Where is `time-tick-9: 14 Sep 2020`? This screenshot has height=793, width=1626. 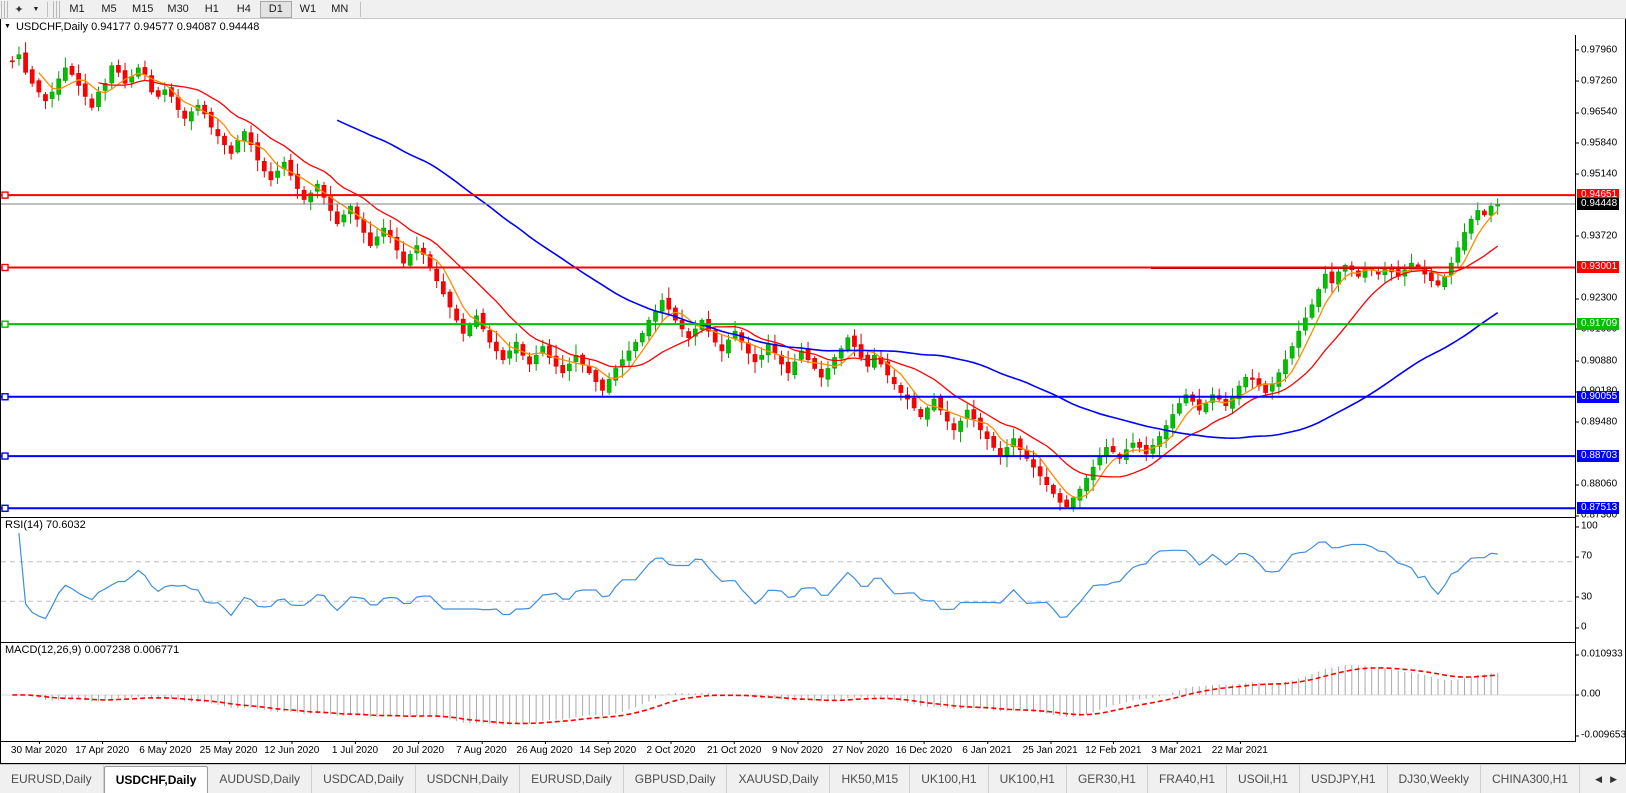
time-tick-9: 14 Sep 2020 is located at coordinates (608, 748).